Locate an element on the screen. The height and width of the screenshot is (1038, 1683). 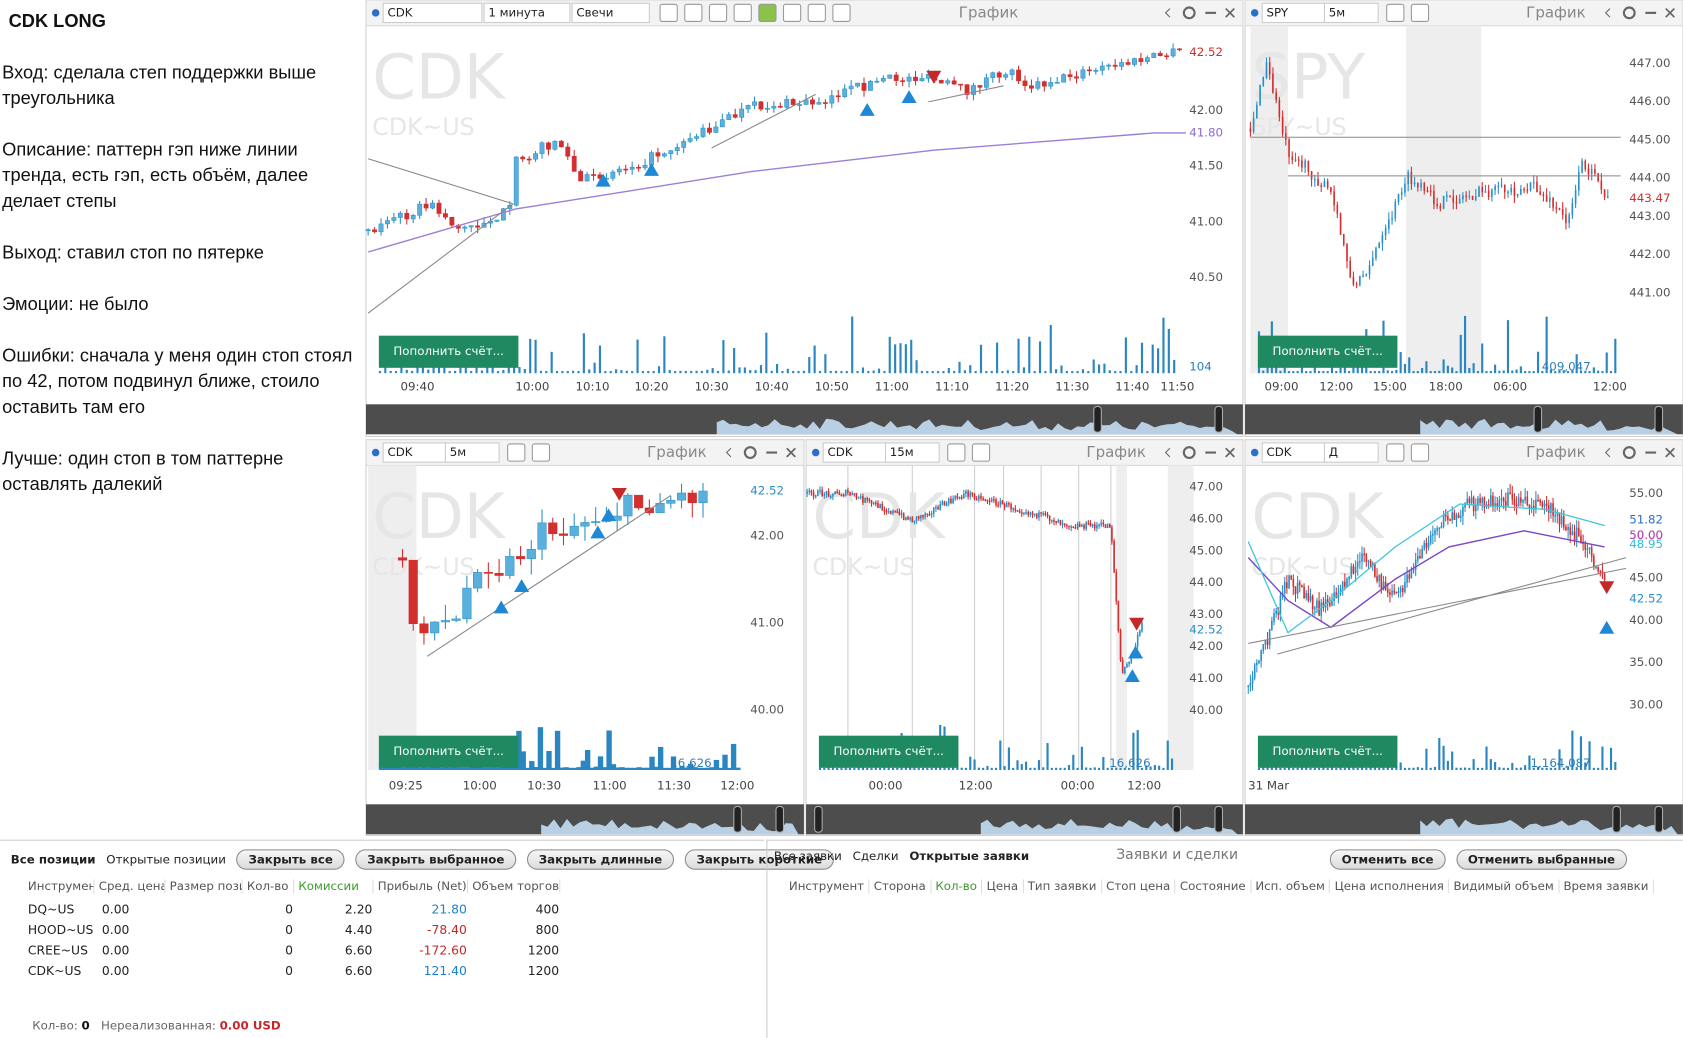
price-label: 41.00 is located at coordinates (767, 623).